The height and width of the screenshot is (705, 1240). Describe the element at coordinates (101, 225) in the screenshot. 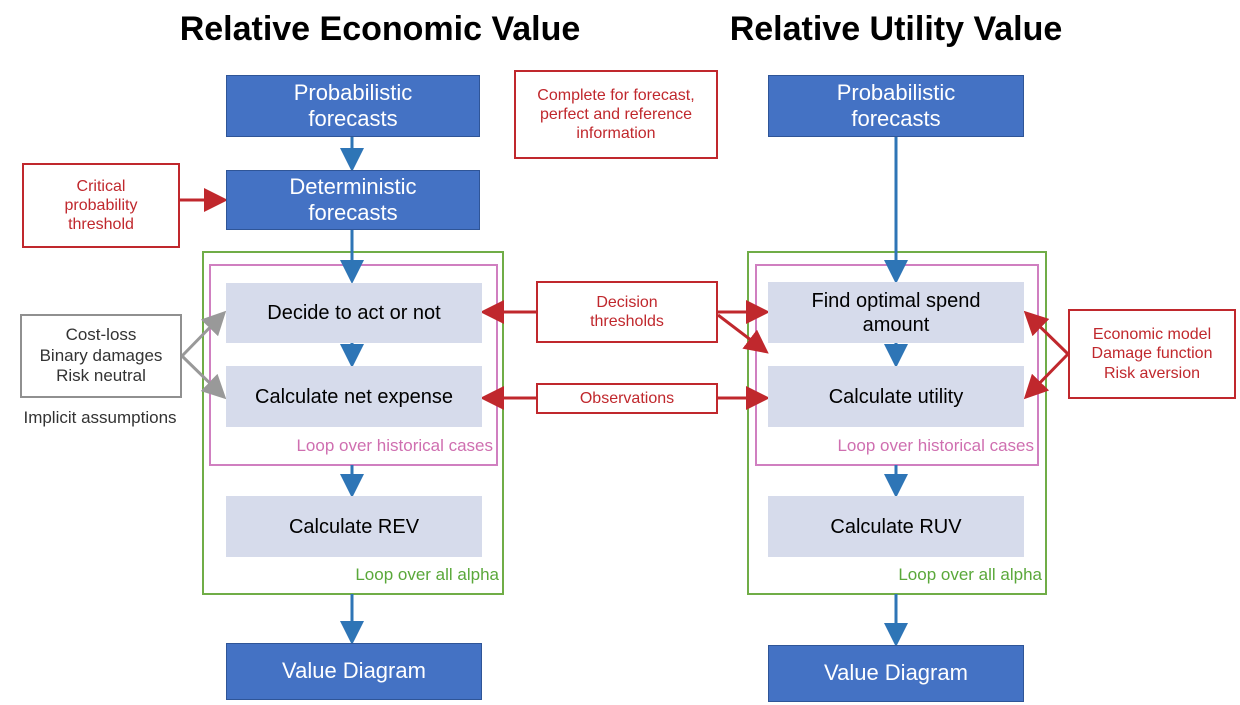

I see `text-line: threshold` at that location.